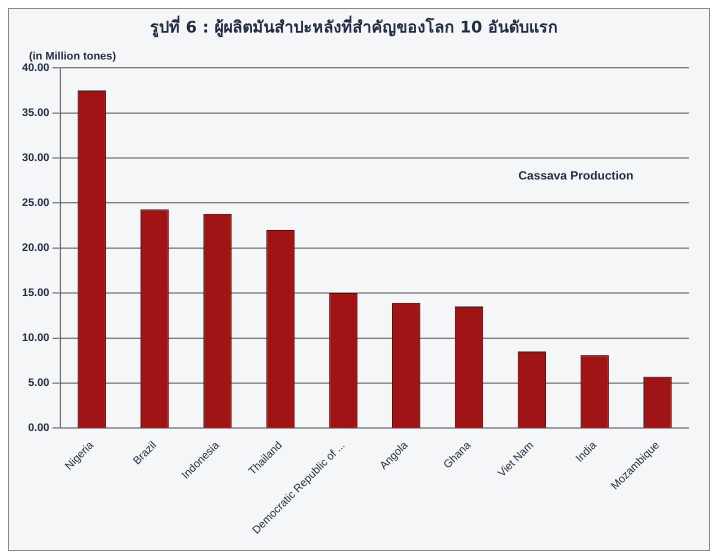 The width and height of the screenshot is (718, 559). Describe the element at coordinates (36, 248) in the screenshot. I see `y-tick-label: 20.00` at that location.